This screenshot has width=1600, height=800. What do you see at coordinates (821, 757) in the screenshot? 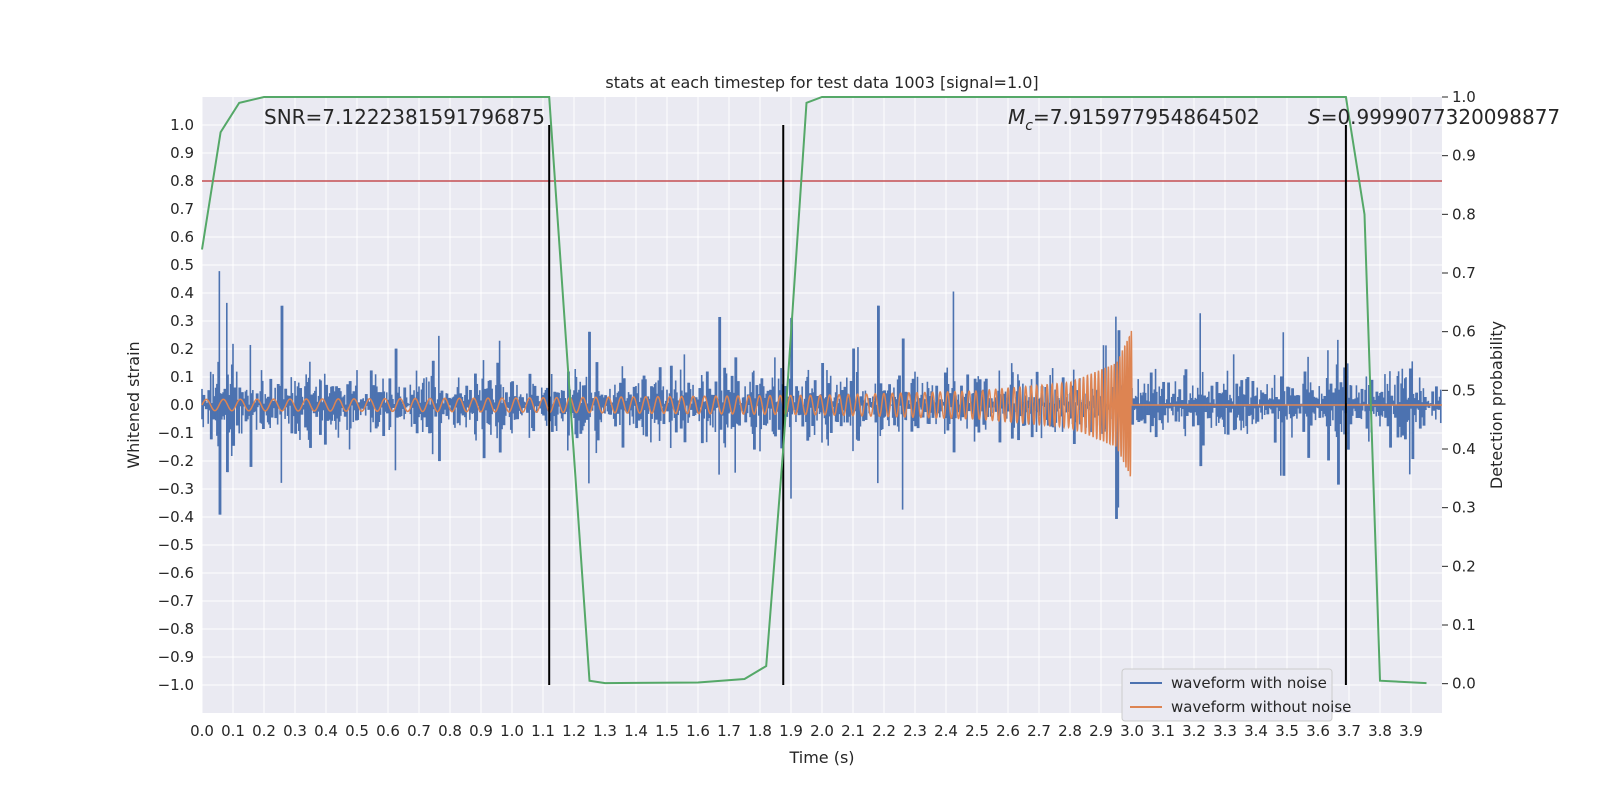
I see `x-axis-label: Time (s)` at bounding box center [821, 757].